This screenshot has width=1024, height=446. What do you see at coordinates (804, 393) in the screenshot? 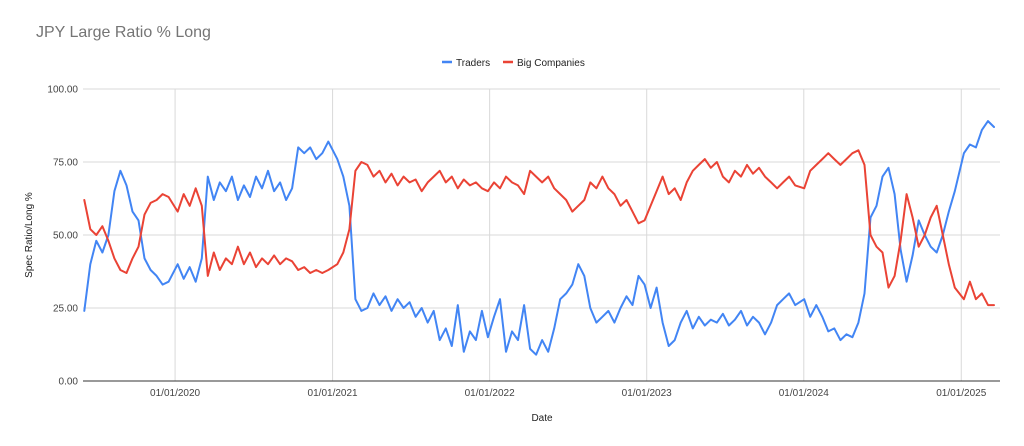
I see `x-tick-label: 01/01/2024` at bounding box center [804, 393].